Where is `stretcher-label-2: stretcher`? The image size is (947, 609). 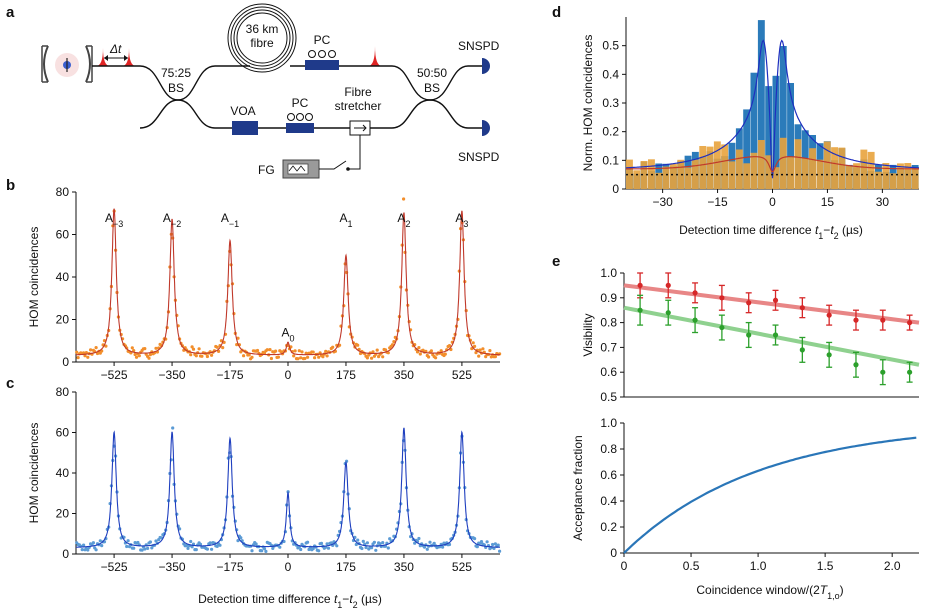
stretcher-label-2: stretcher is located at coordinates (358, 106).